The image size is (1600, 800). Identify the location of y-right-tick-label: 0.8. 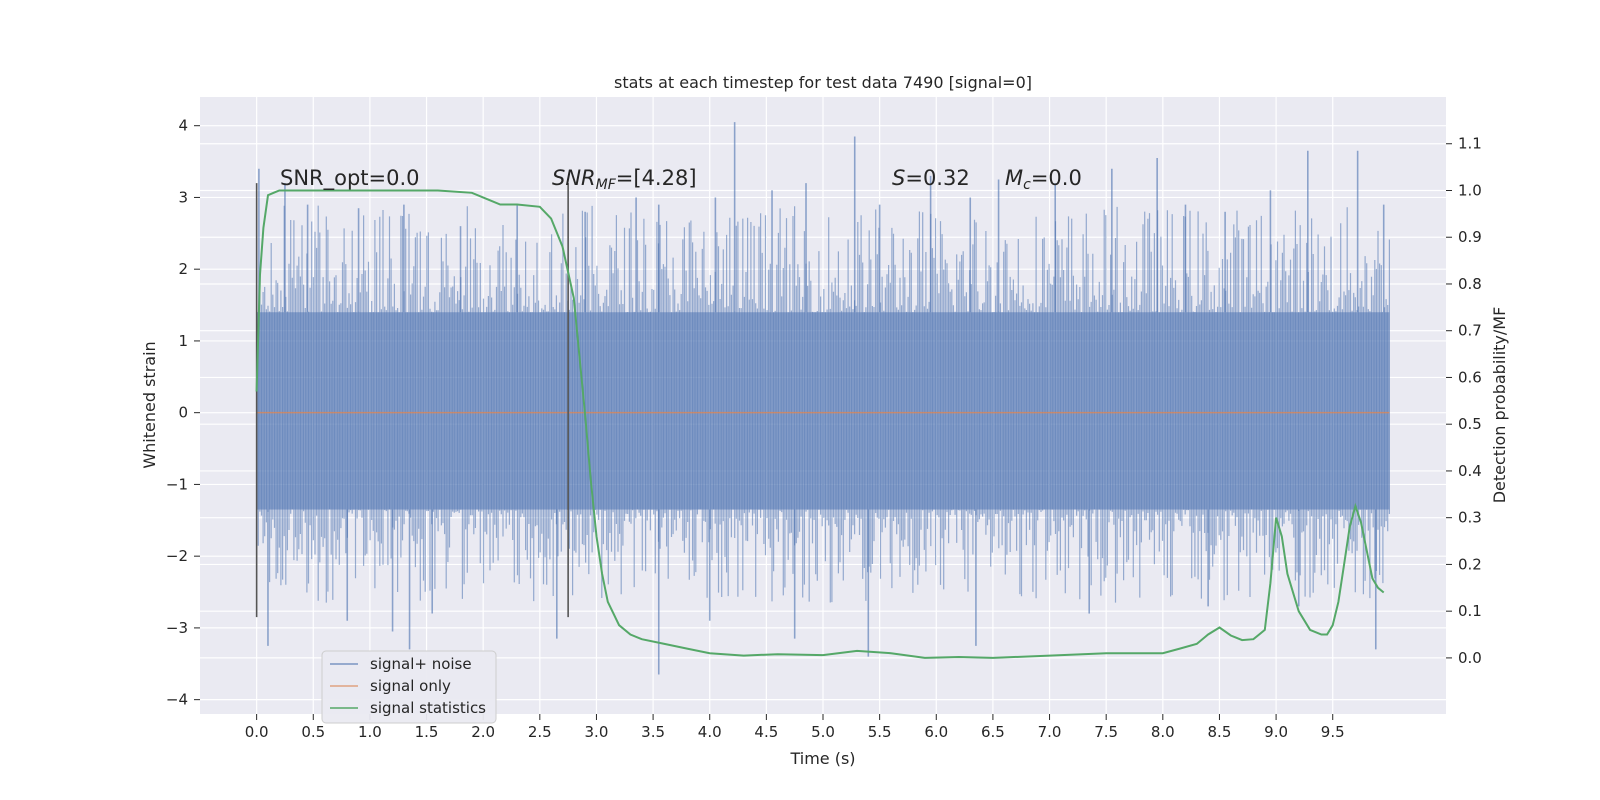
(1470, 284).